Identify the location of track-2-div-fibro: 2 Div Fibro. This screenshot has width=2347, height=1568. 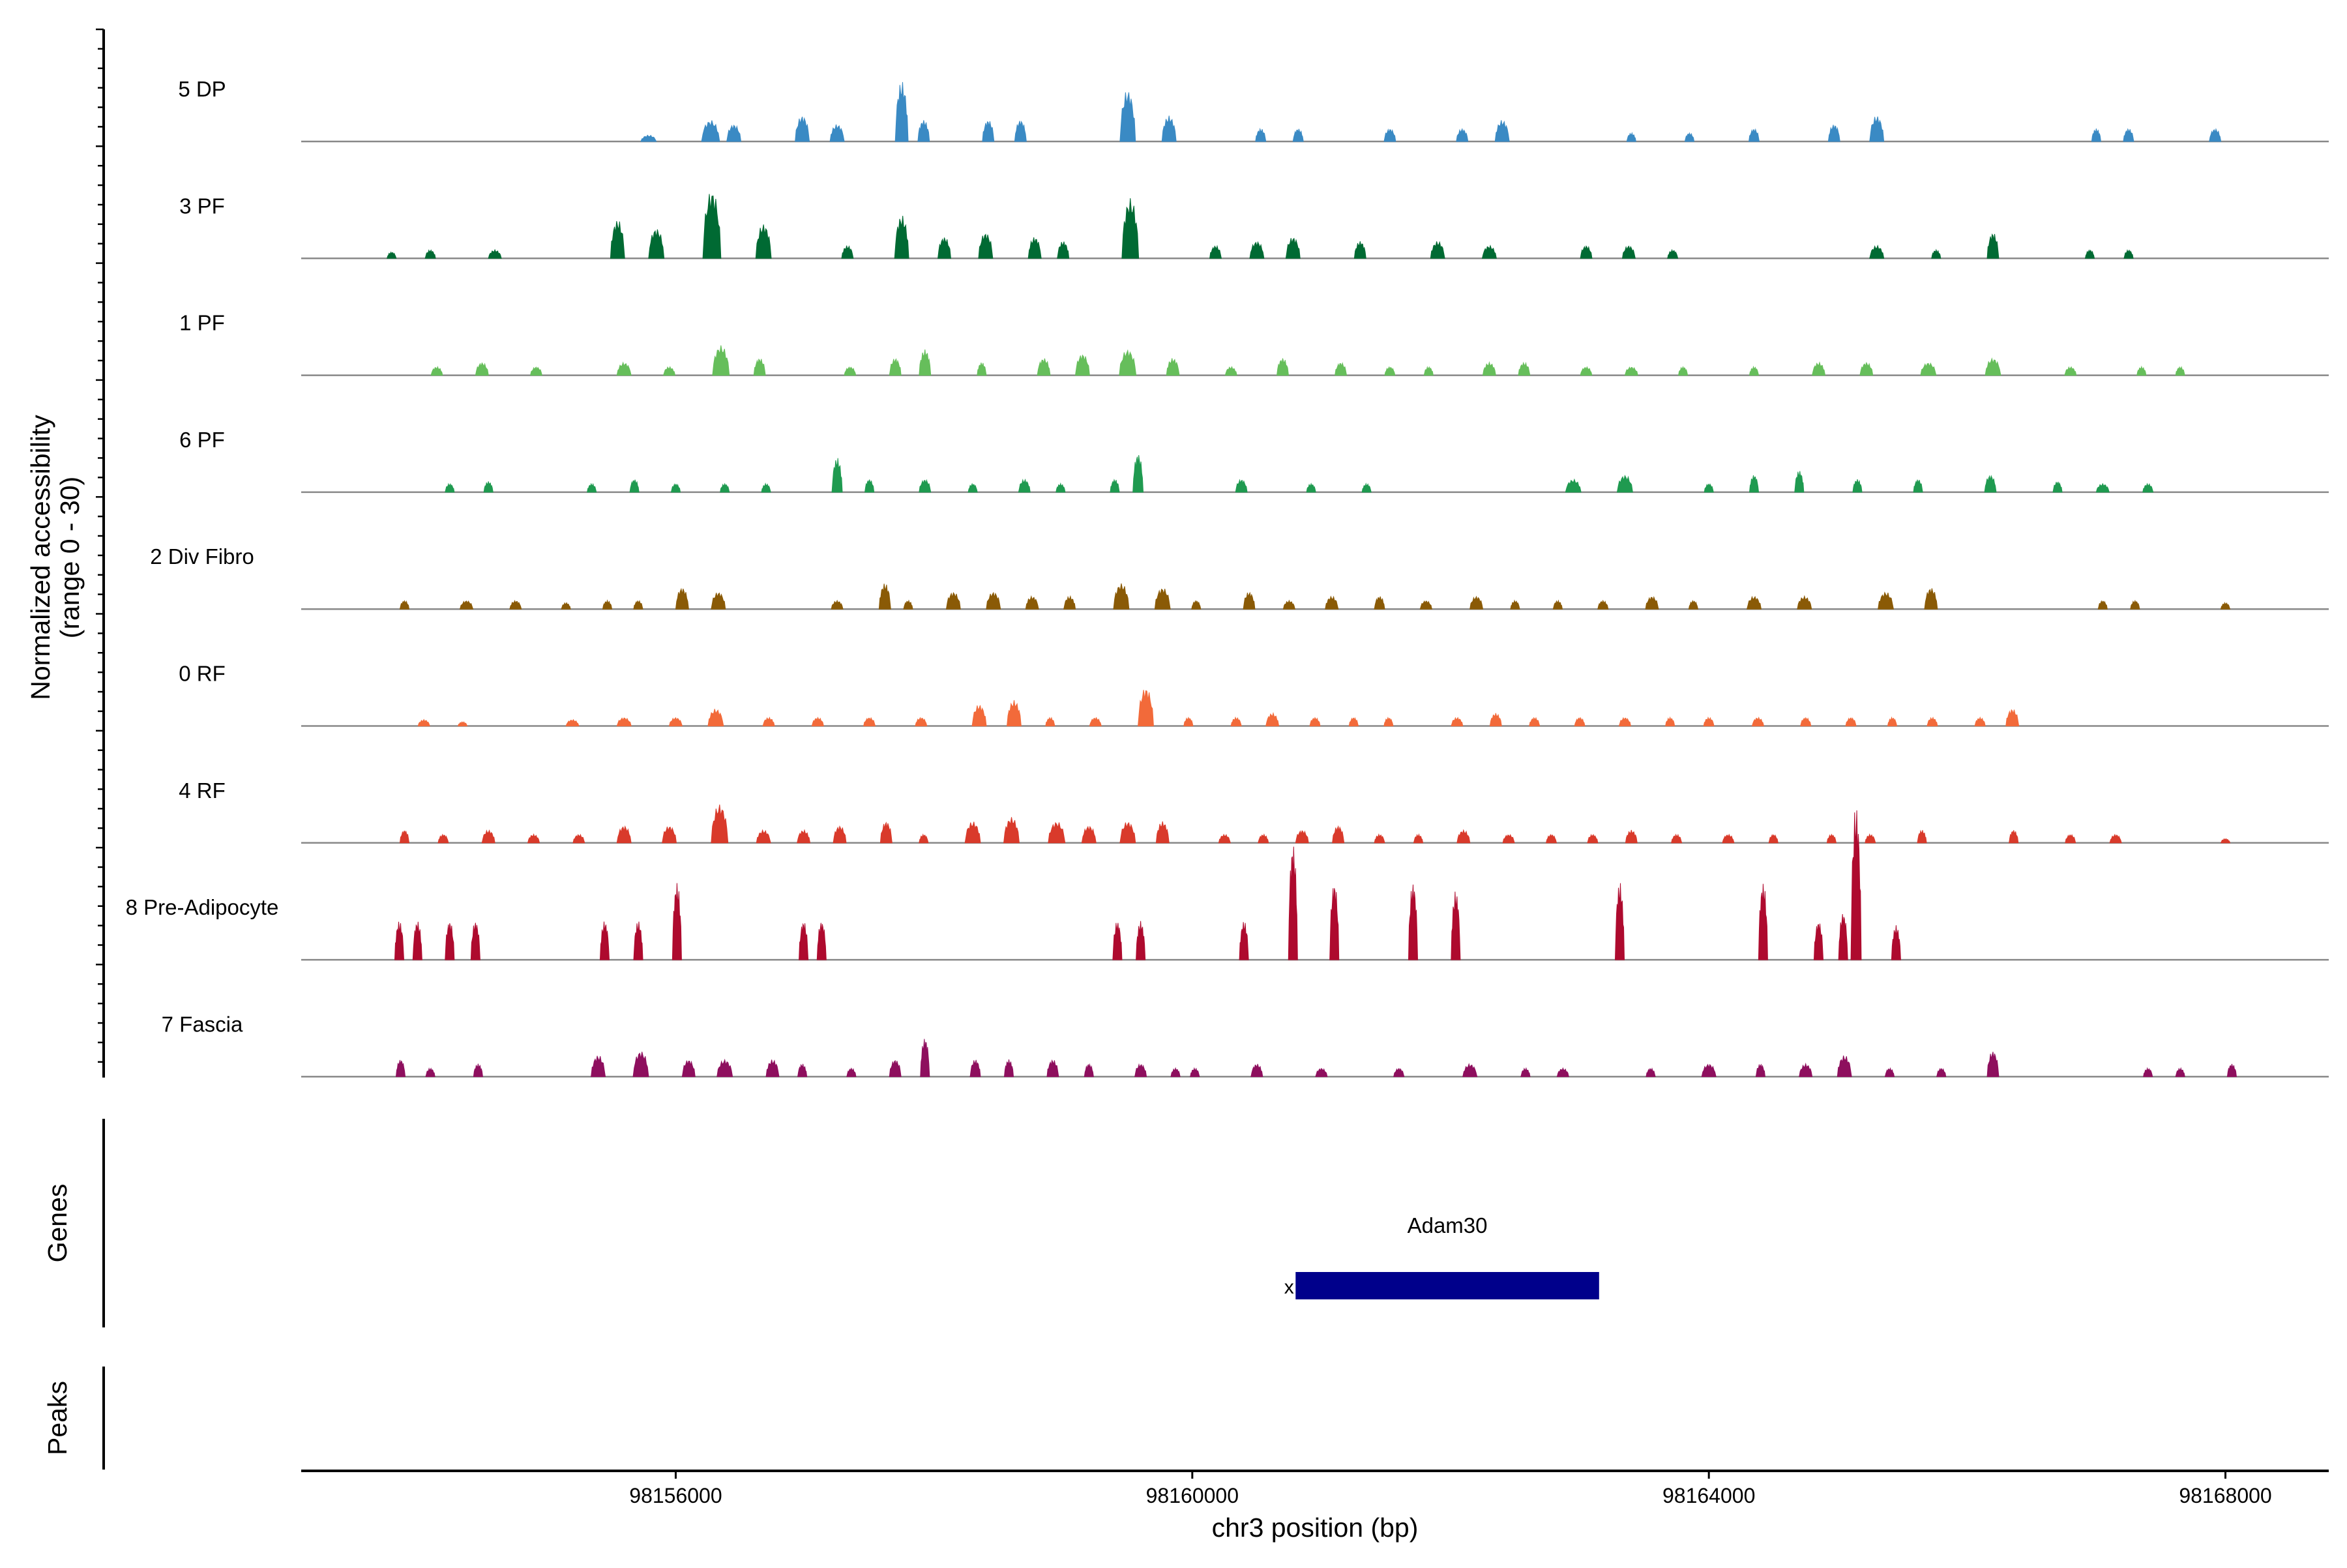
(1239, 577).